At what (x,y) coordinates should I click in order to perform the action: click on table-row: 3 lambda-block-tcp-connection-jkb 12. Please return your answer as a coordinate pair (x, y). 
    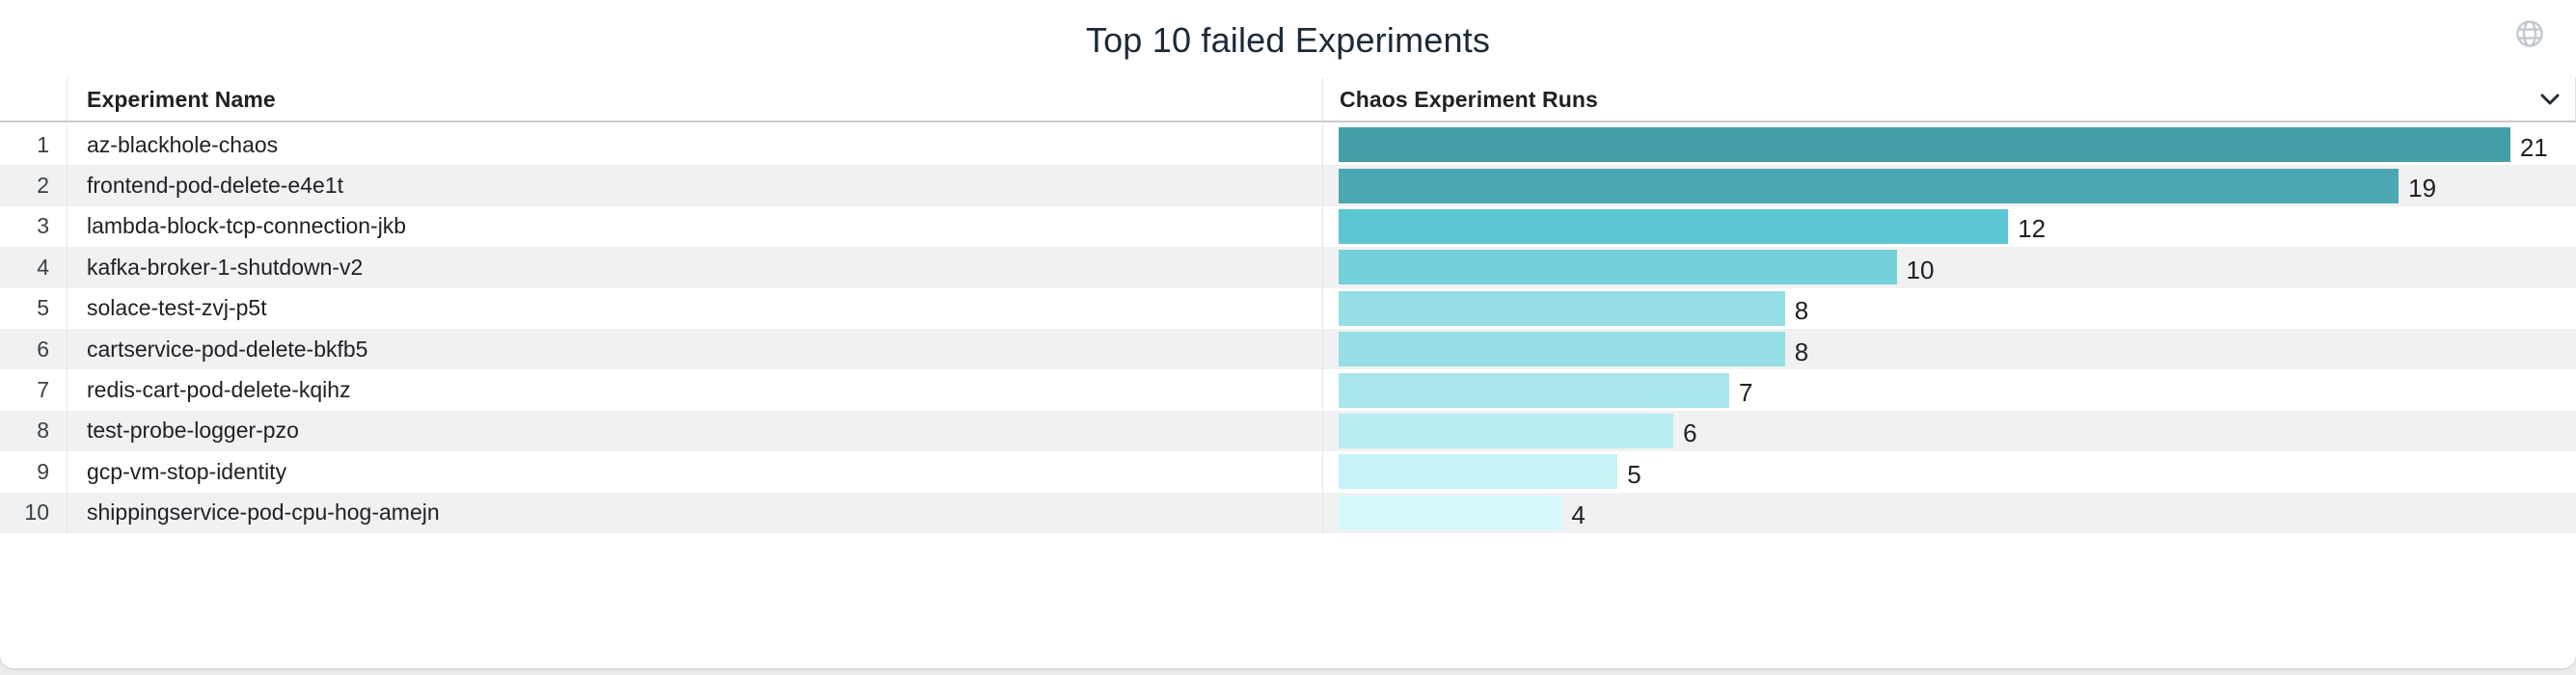
    Looking at the image, I should click on (1288, 226).